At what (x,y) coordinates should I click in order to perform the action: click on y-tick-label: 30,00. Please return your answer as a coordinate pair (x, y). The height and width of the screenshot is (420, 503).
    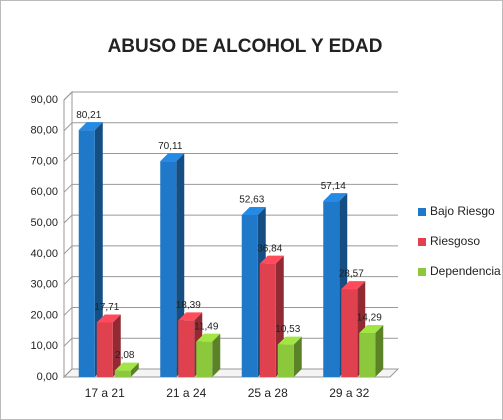
    Looking at the image, I should click on (44, 285).